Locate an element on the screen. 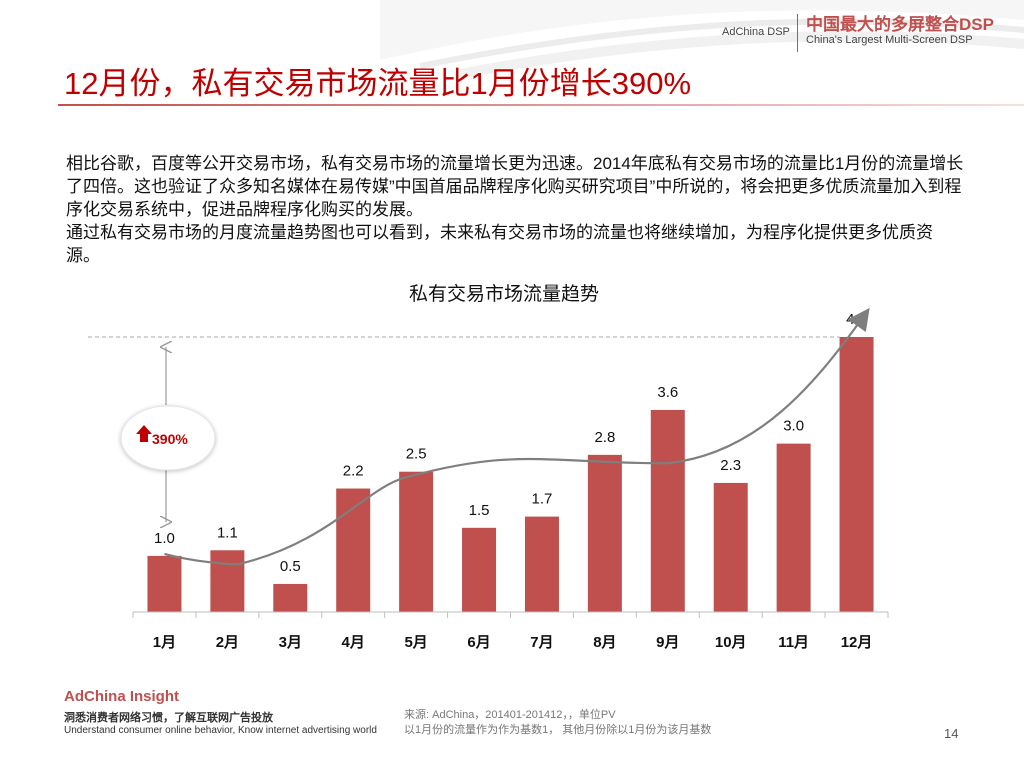 Image resolution: width=1024 pixels, height=768 pixels. value-label-4: 2.2 is located at coordinates (353, 471).